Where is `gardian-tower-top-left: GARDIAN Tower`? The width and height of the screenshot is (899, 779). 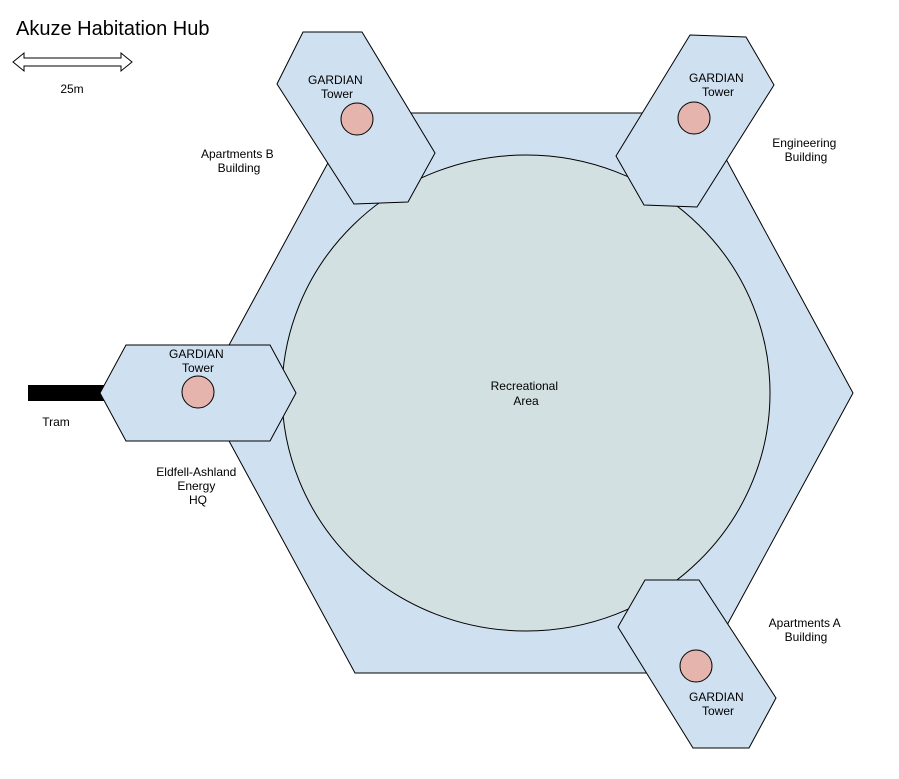 gardian-tower-top-left: GARDIAN Tower is located at coordinates (356, 118).